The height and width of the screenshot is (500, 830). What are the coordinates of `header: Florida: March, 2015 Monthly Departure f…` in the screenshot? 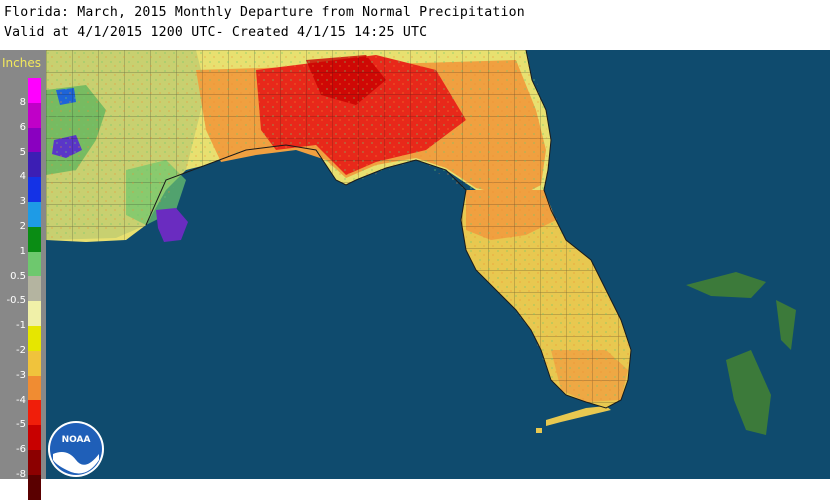 It's located at (415, 25).